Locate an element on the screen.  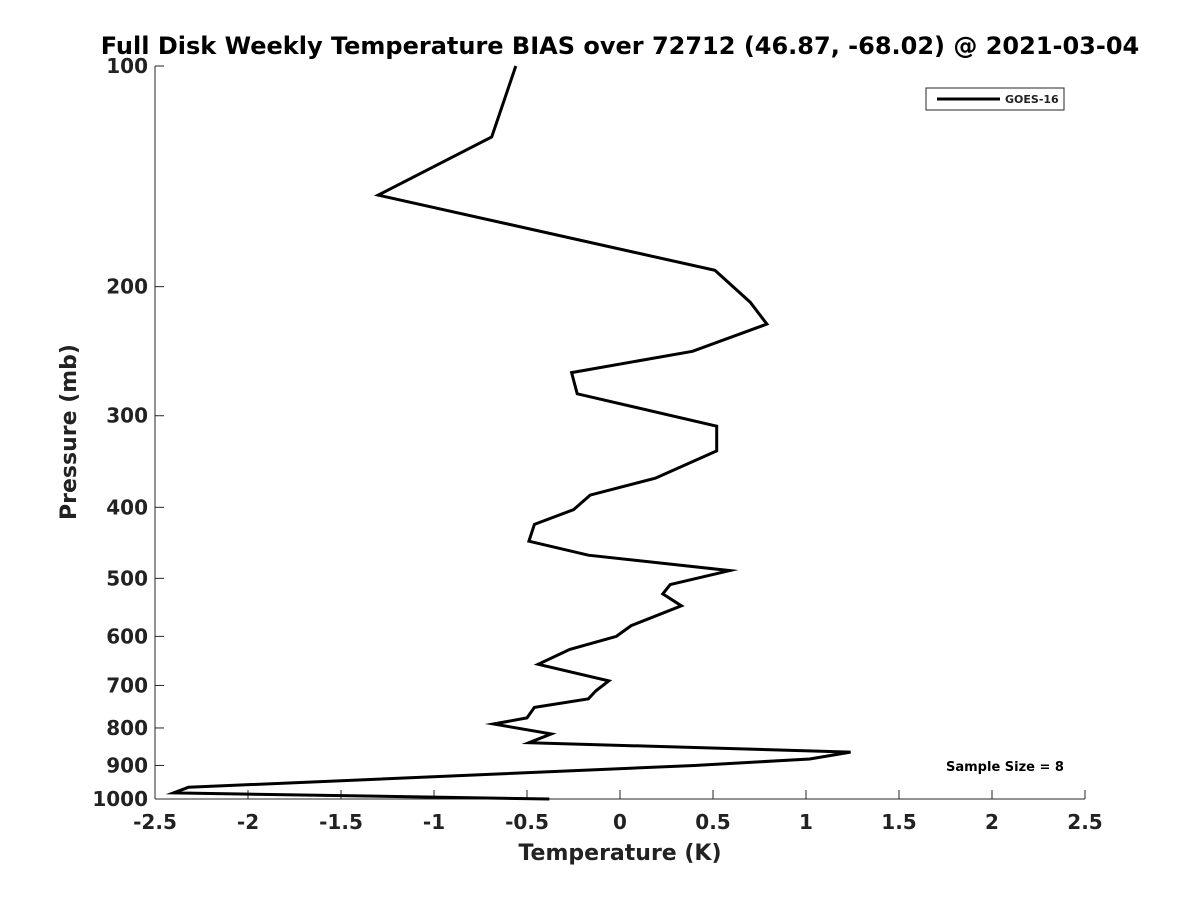
y-tick-label: 800 is located at coordinates (127, 728).